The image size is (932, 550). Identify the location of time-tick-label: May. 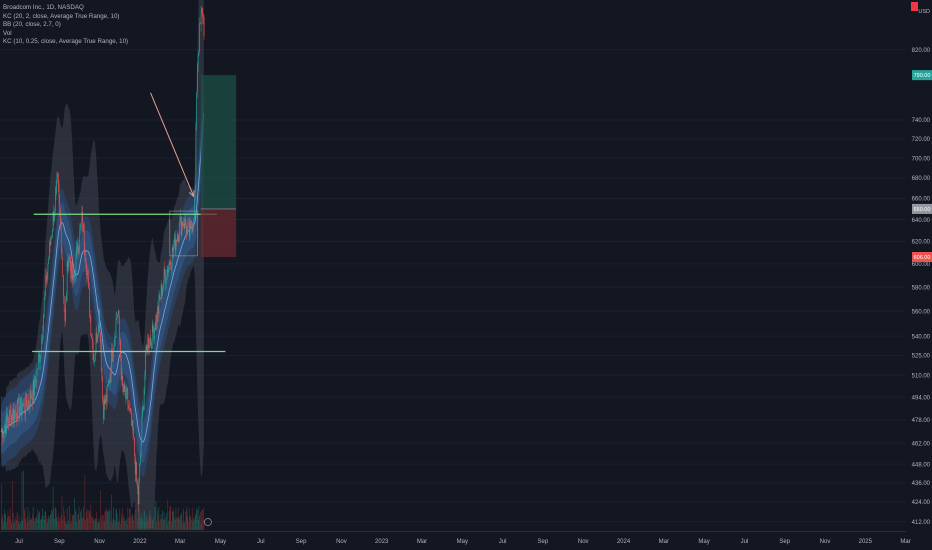
(703, 542).